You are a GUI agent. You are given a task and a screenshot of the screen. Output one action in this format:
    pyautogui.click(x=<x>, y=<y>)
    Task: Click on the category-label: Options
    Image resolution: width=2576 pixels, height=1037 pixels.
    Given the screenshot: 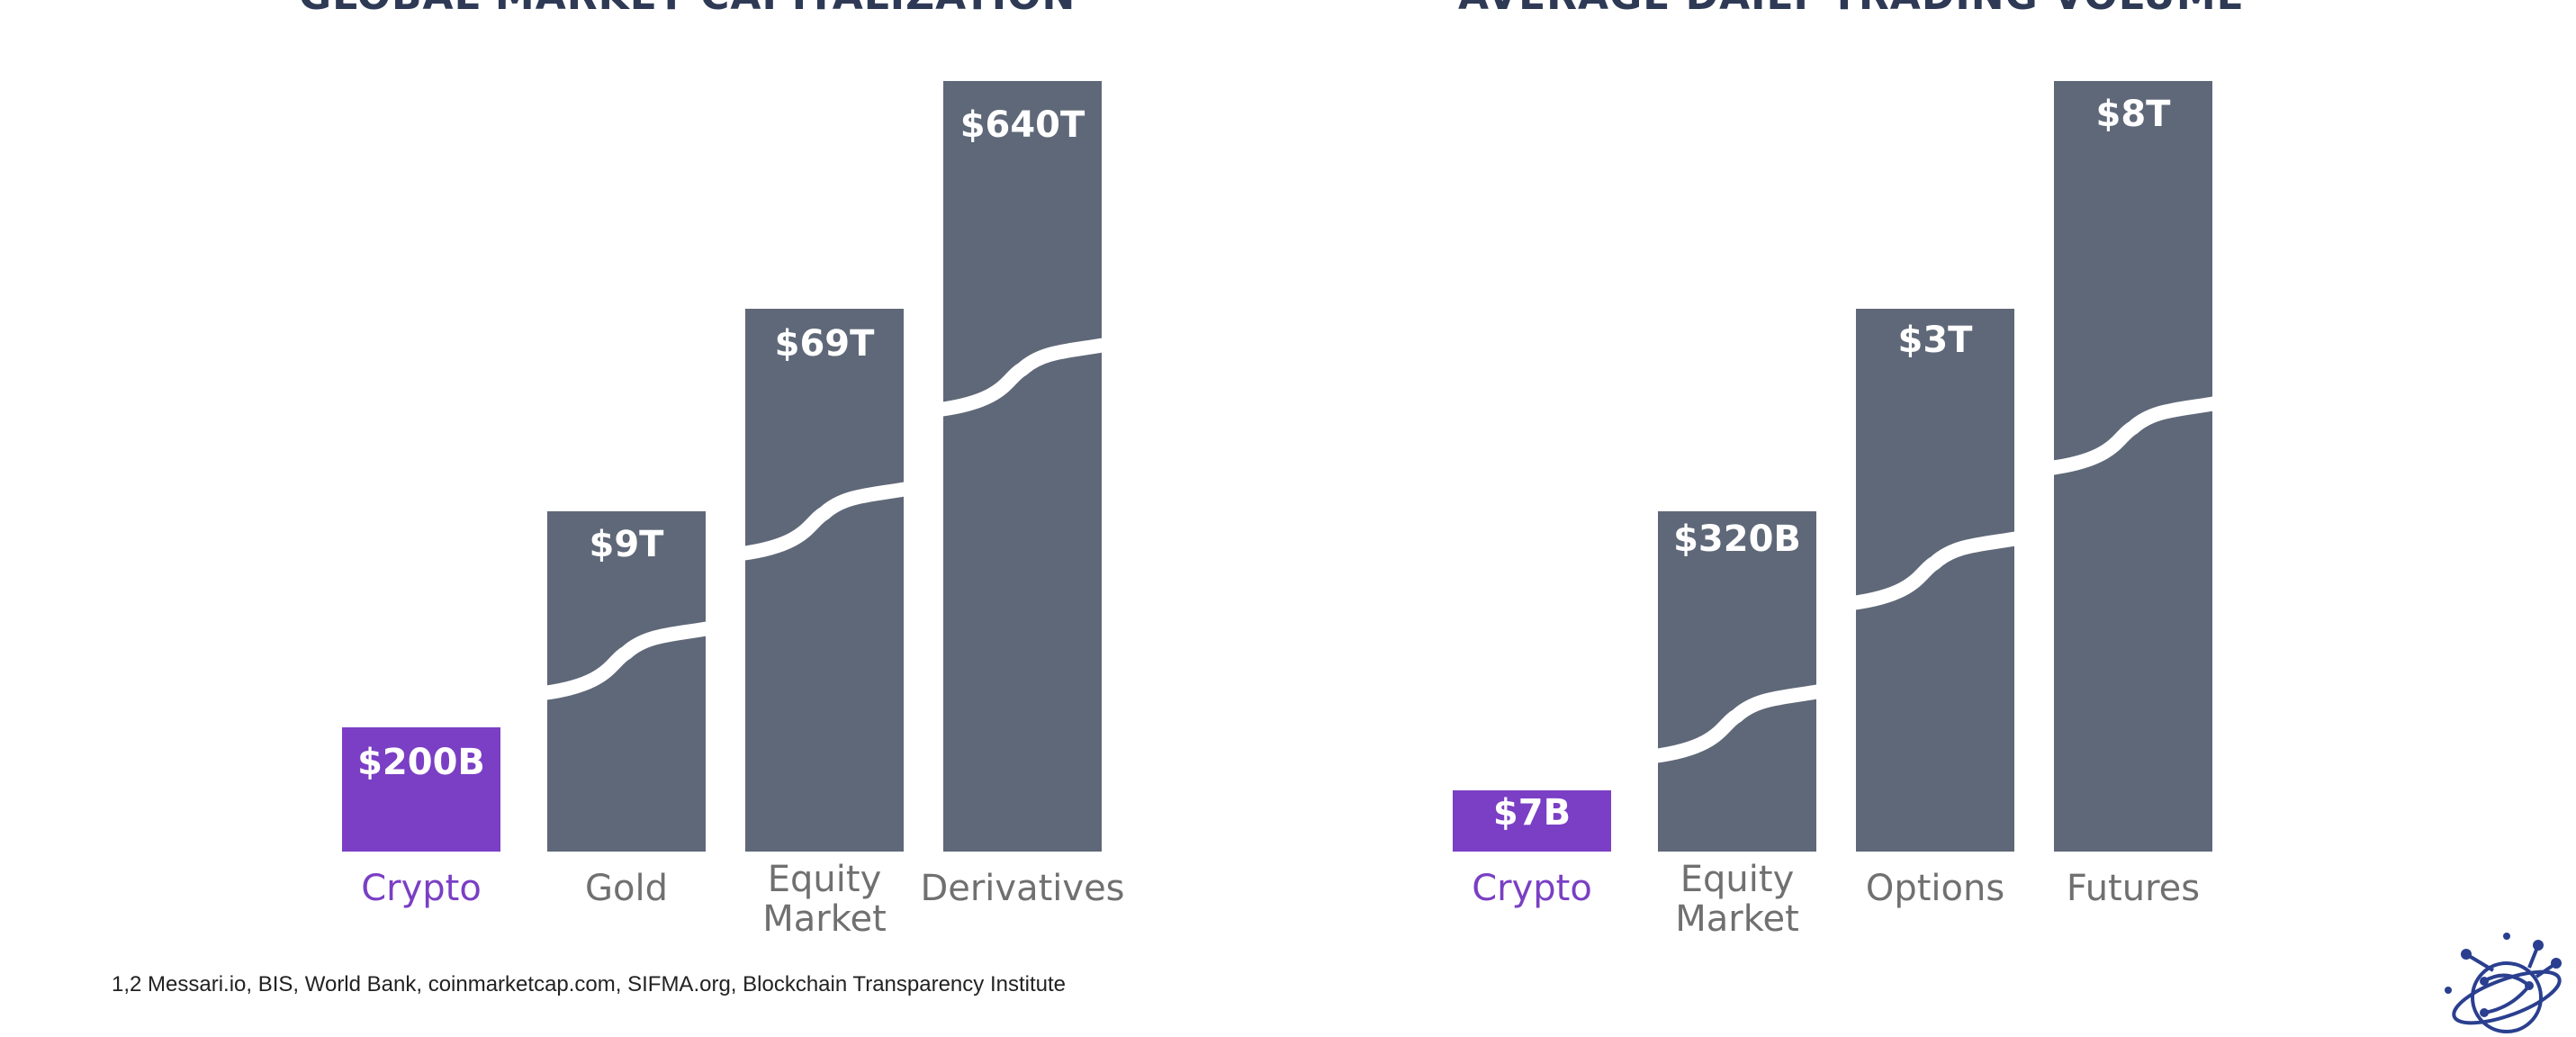 What is the action you would take?
    pyautogui.click(x=1935, y=888)
    